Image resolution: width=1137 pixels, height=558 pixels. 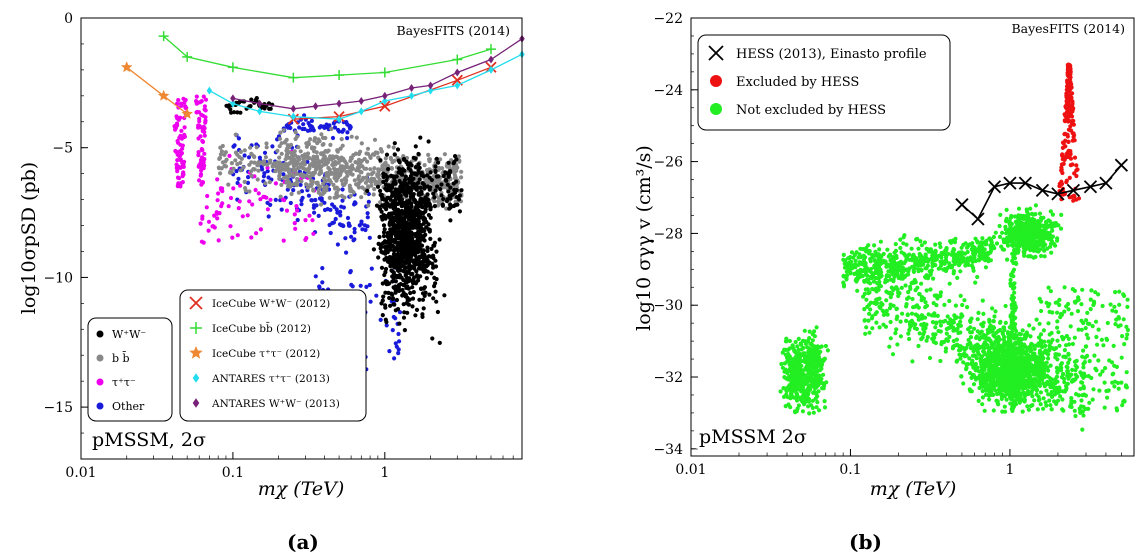 What do you see at coordinates (121, 358) in the screenshot?
I see `legend-left-label-1: b b̄` at bounding box center [121, 358].